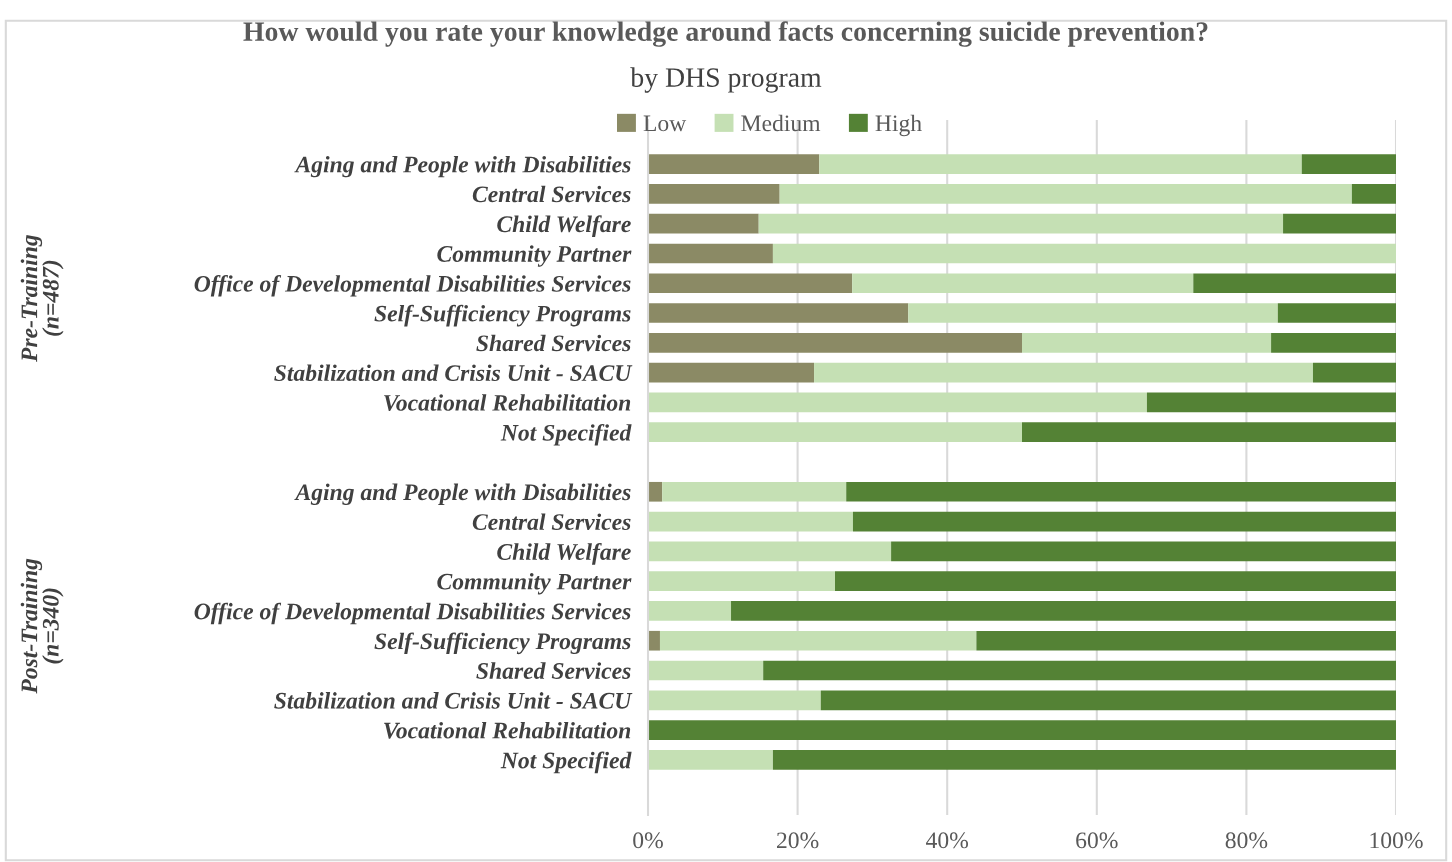  What do you see at coordinates (726, 80) in the screenshot?
I see `chart-subtitle: by DHS program` at bounding box center [726, 80].